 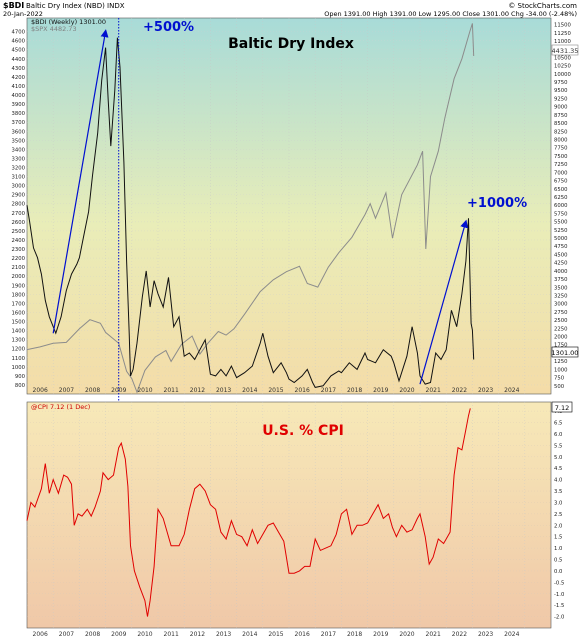 What do you see at coordinates (562, 34) in the screenshot?
I see `bdi-tick-label: 11250` at bounding box center [562, 34].